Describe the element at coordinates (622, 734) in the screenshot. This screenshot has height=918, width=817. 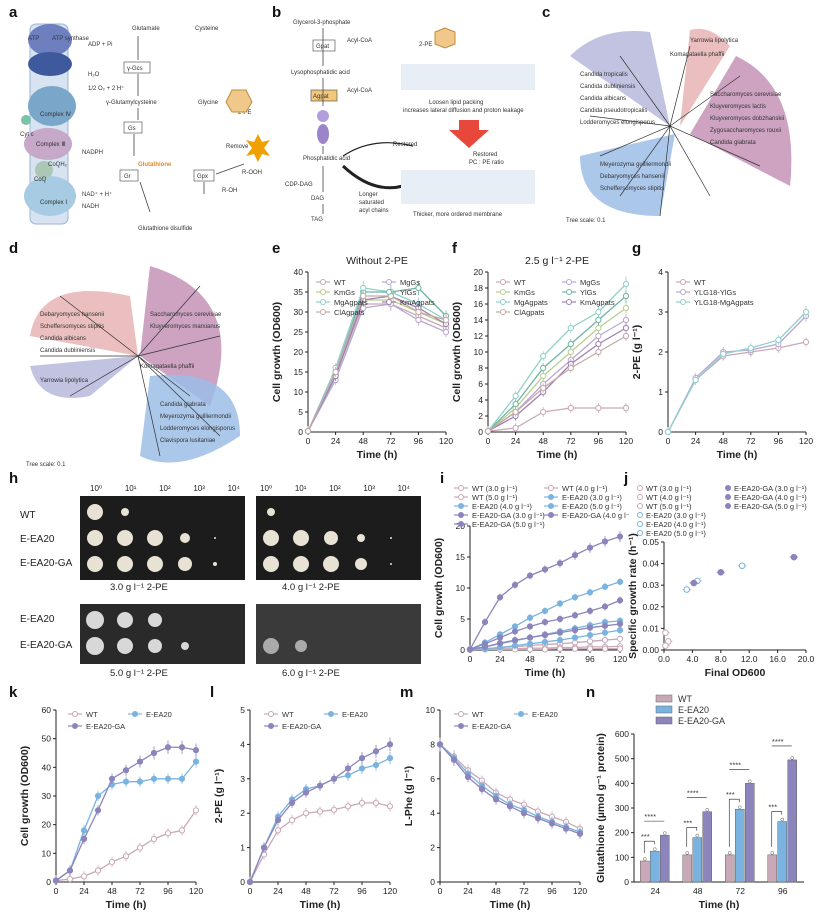
I see `y-tick-label: 600` at that location.